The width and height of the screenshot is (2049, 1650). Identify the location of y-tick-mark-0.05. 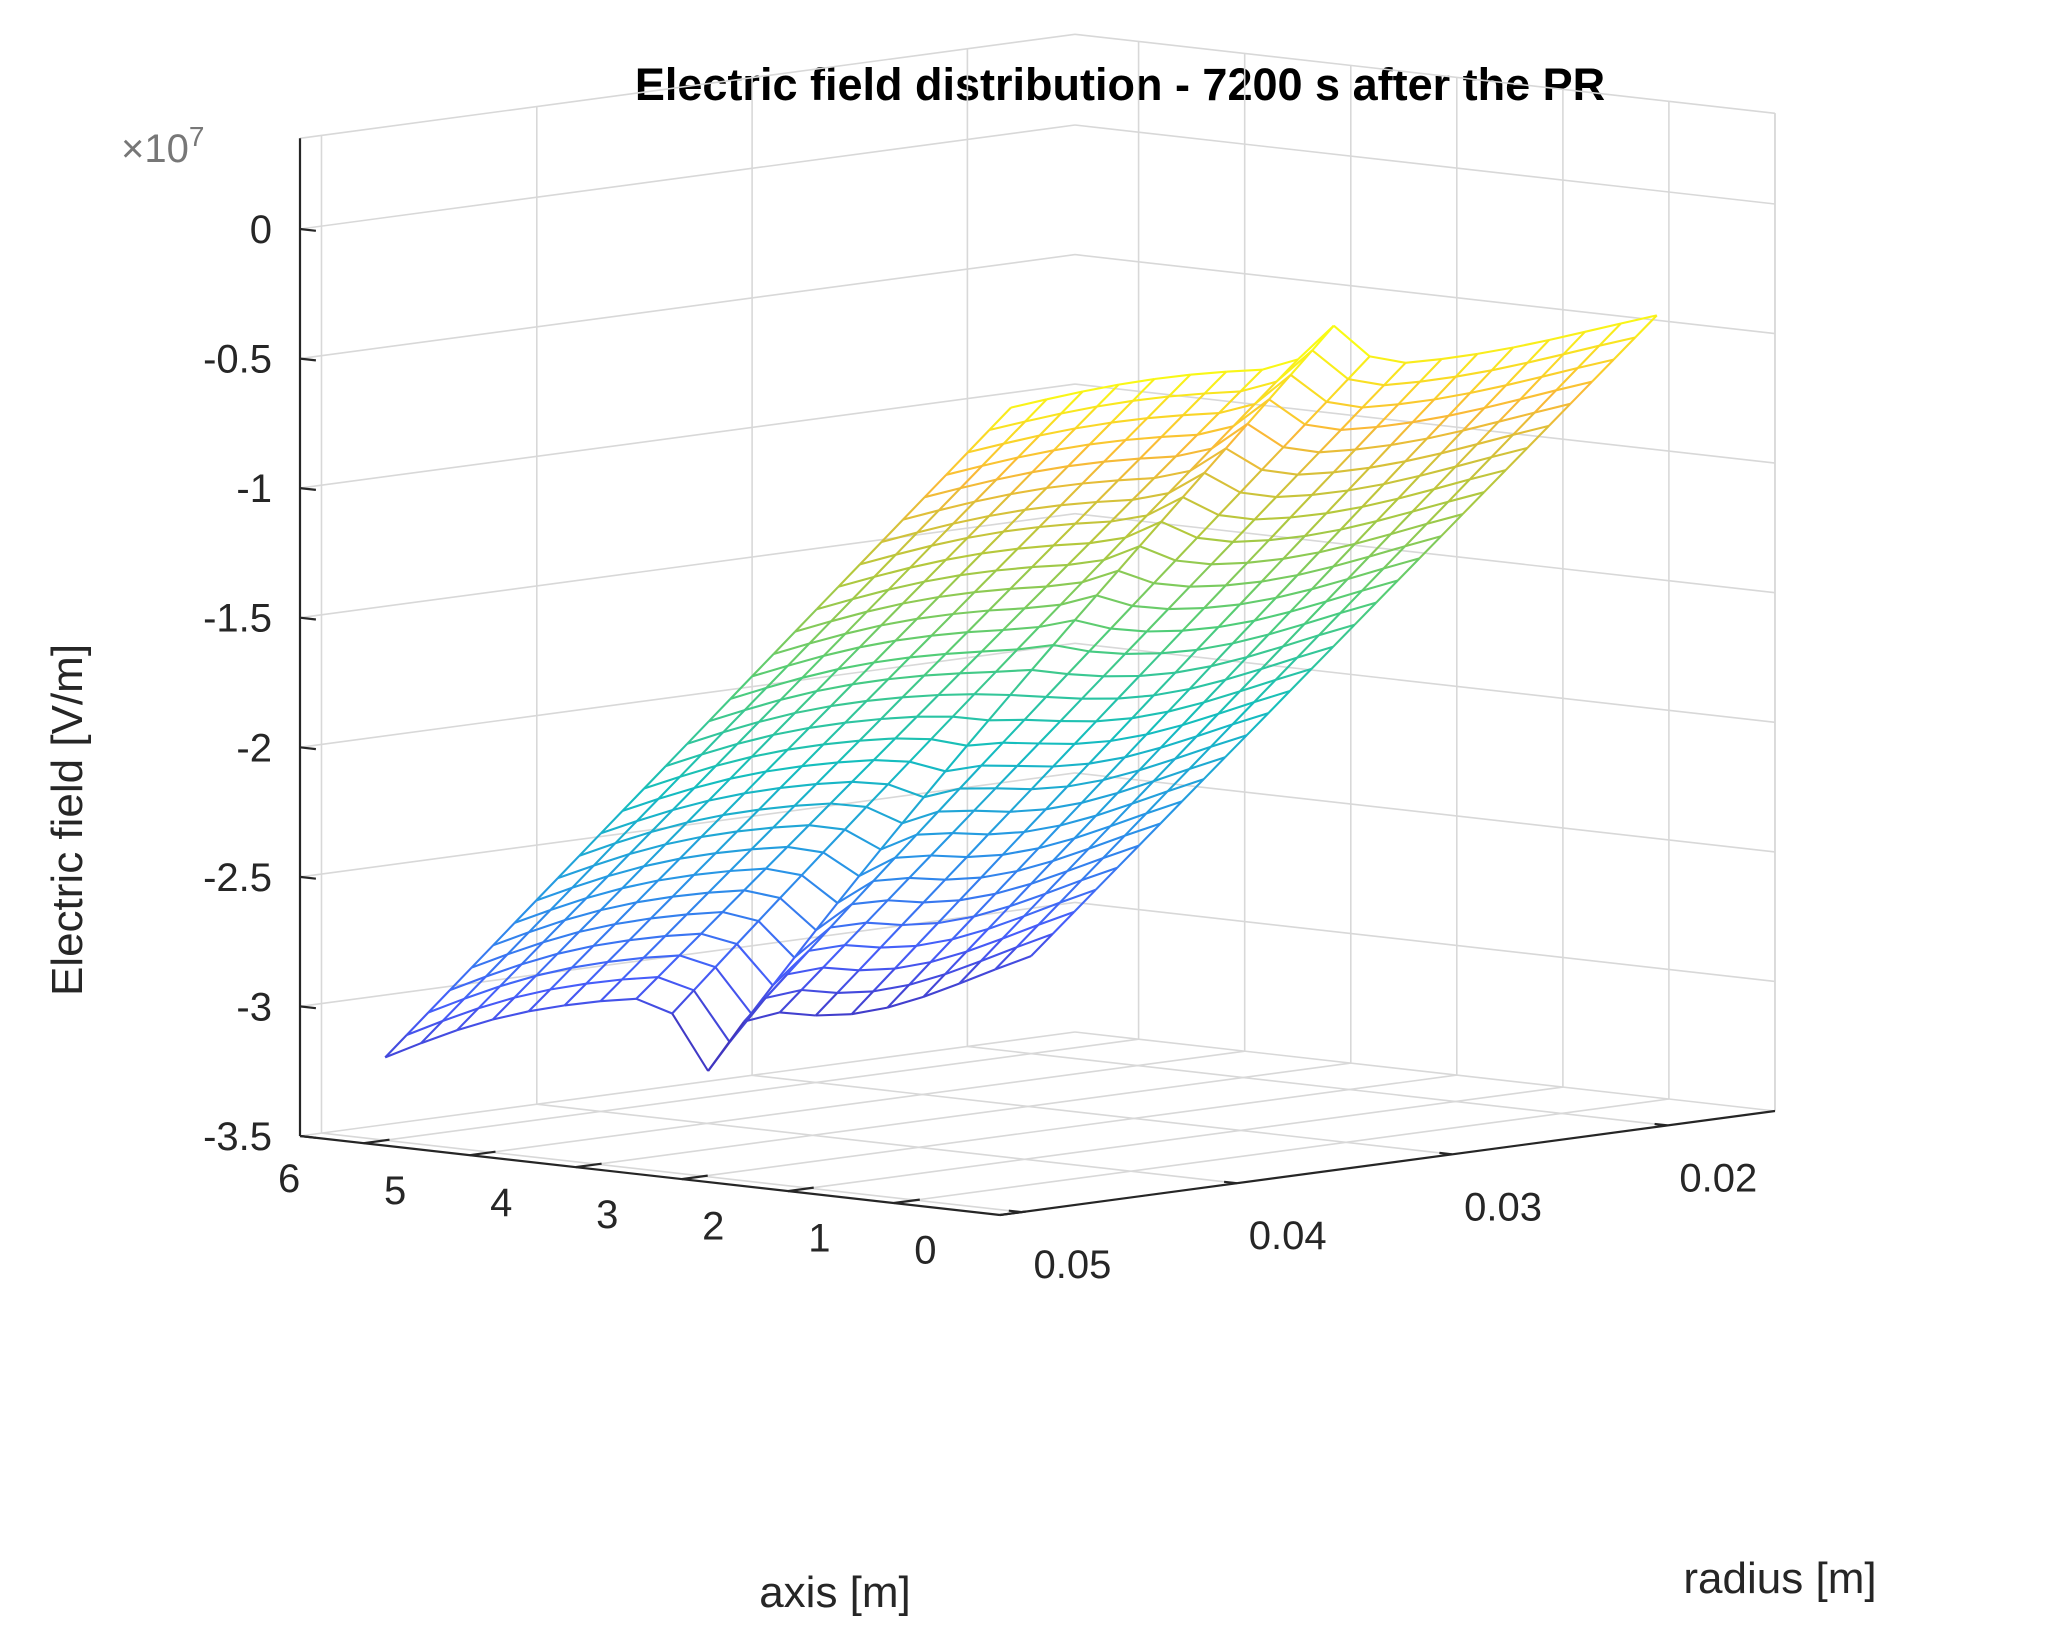
(1015, 1211).